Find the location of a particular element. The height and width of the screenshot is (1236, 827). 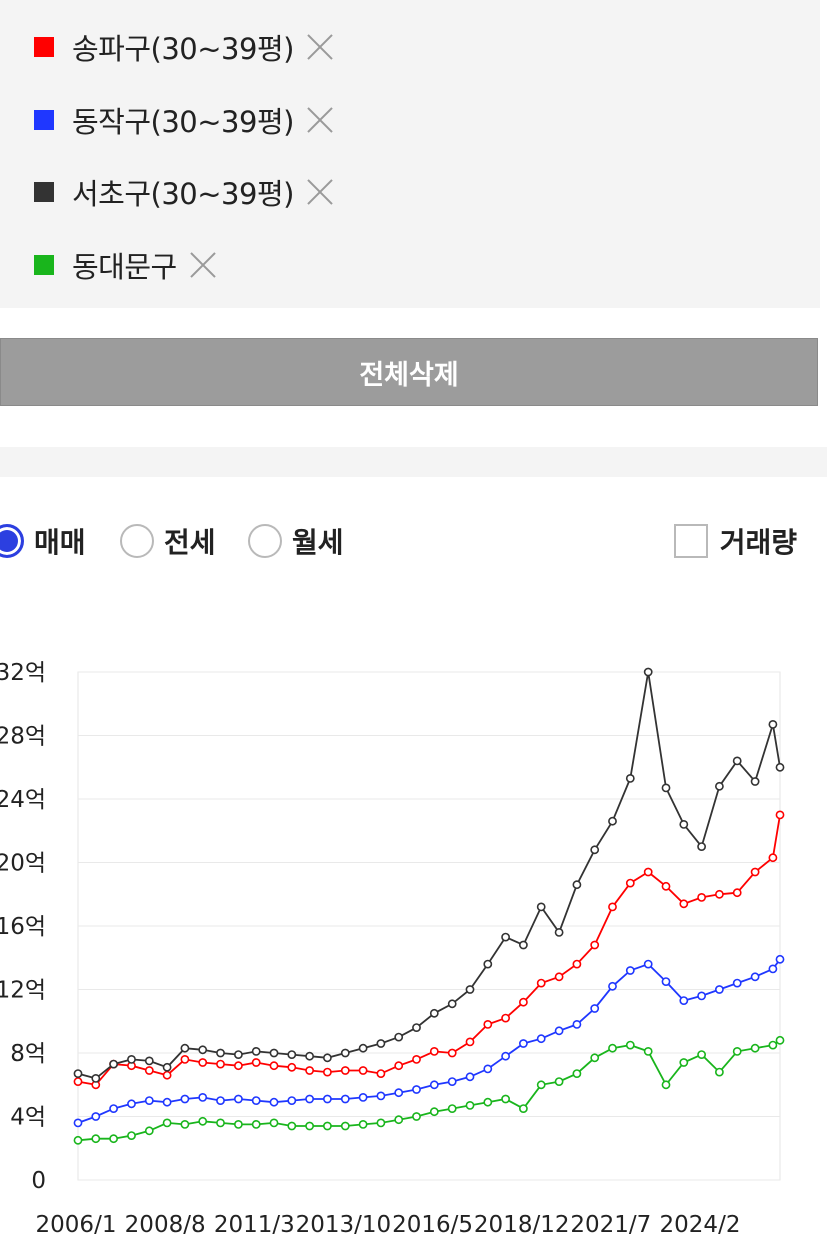

delete-all-button: 전체삭제 is located at coordinates (409, 372).